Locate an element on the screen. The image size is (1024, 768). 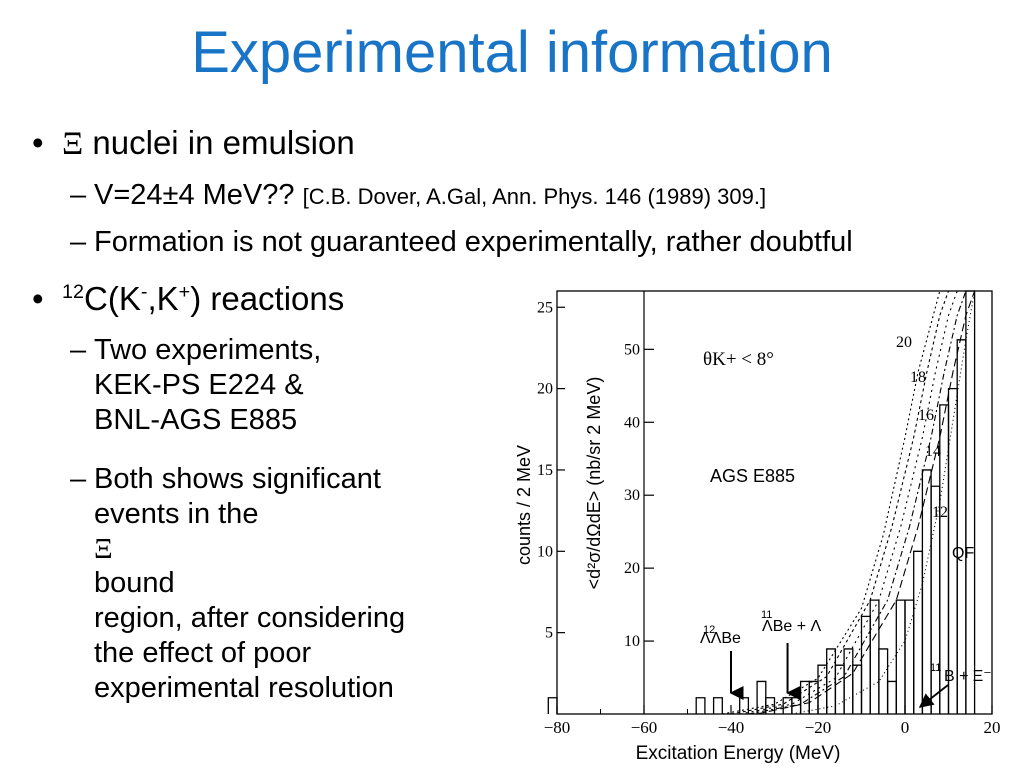
slide-title: Experimental information is located at coordinates (512, 52).